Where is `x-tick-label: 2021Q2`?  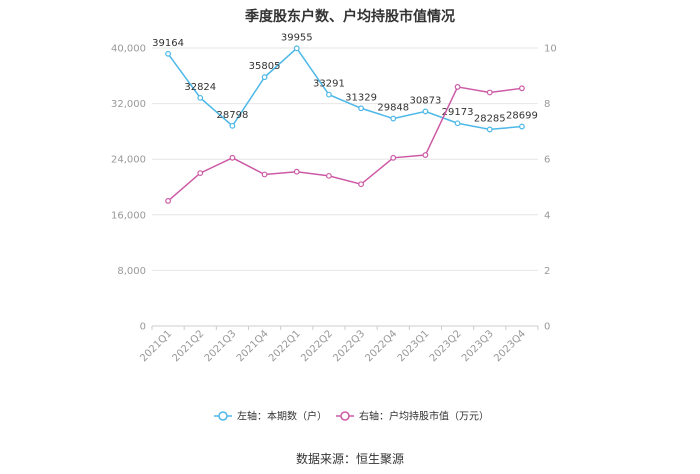 x-tick-label: 2021Q2 is located at coordinates (189, 346).